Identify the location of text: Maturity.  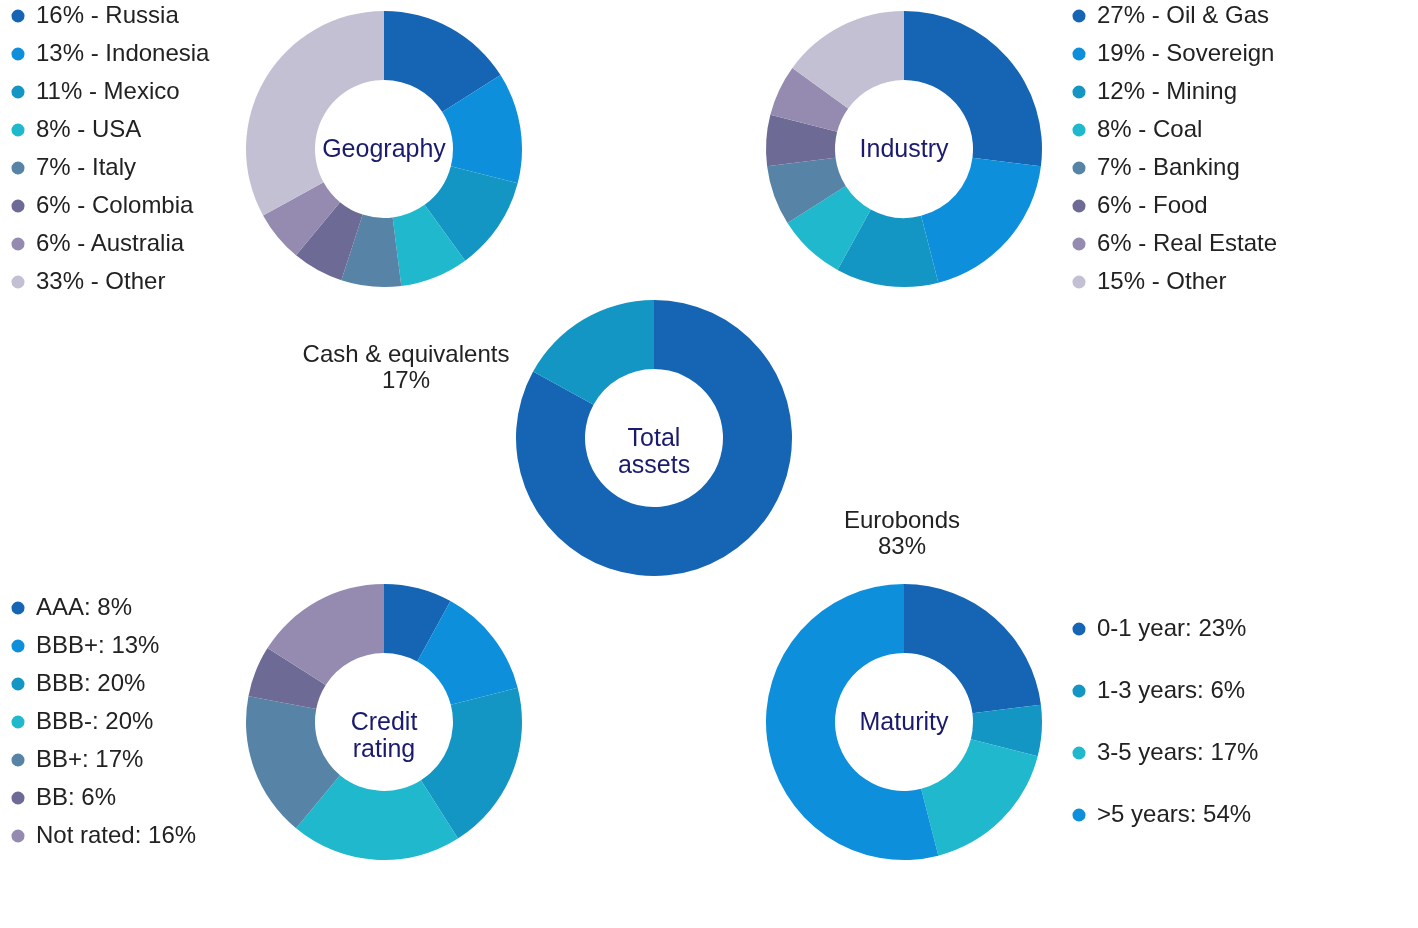
(904, 721).